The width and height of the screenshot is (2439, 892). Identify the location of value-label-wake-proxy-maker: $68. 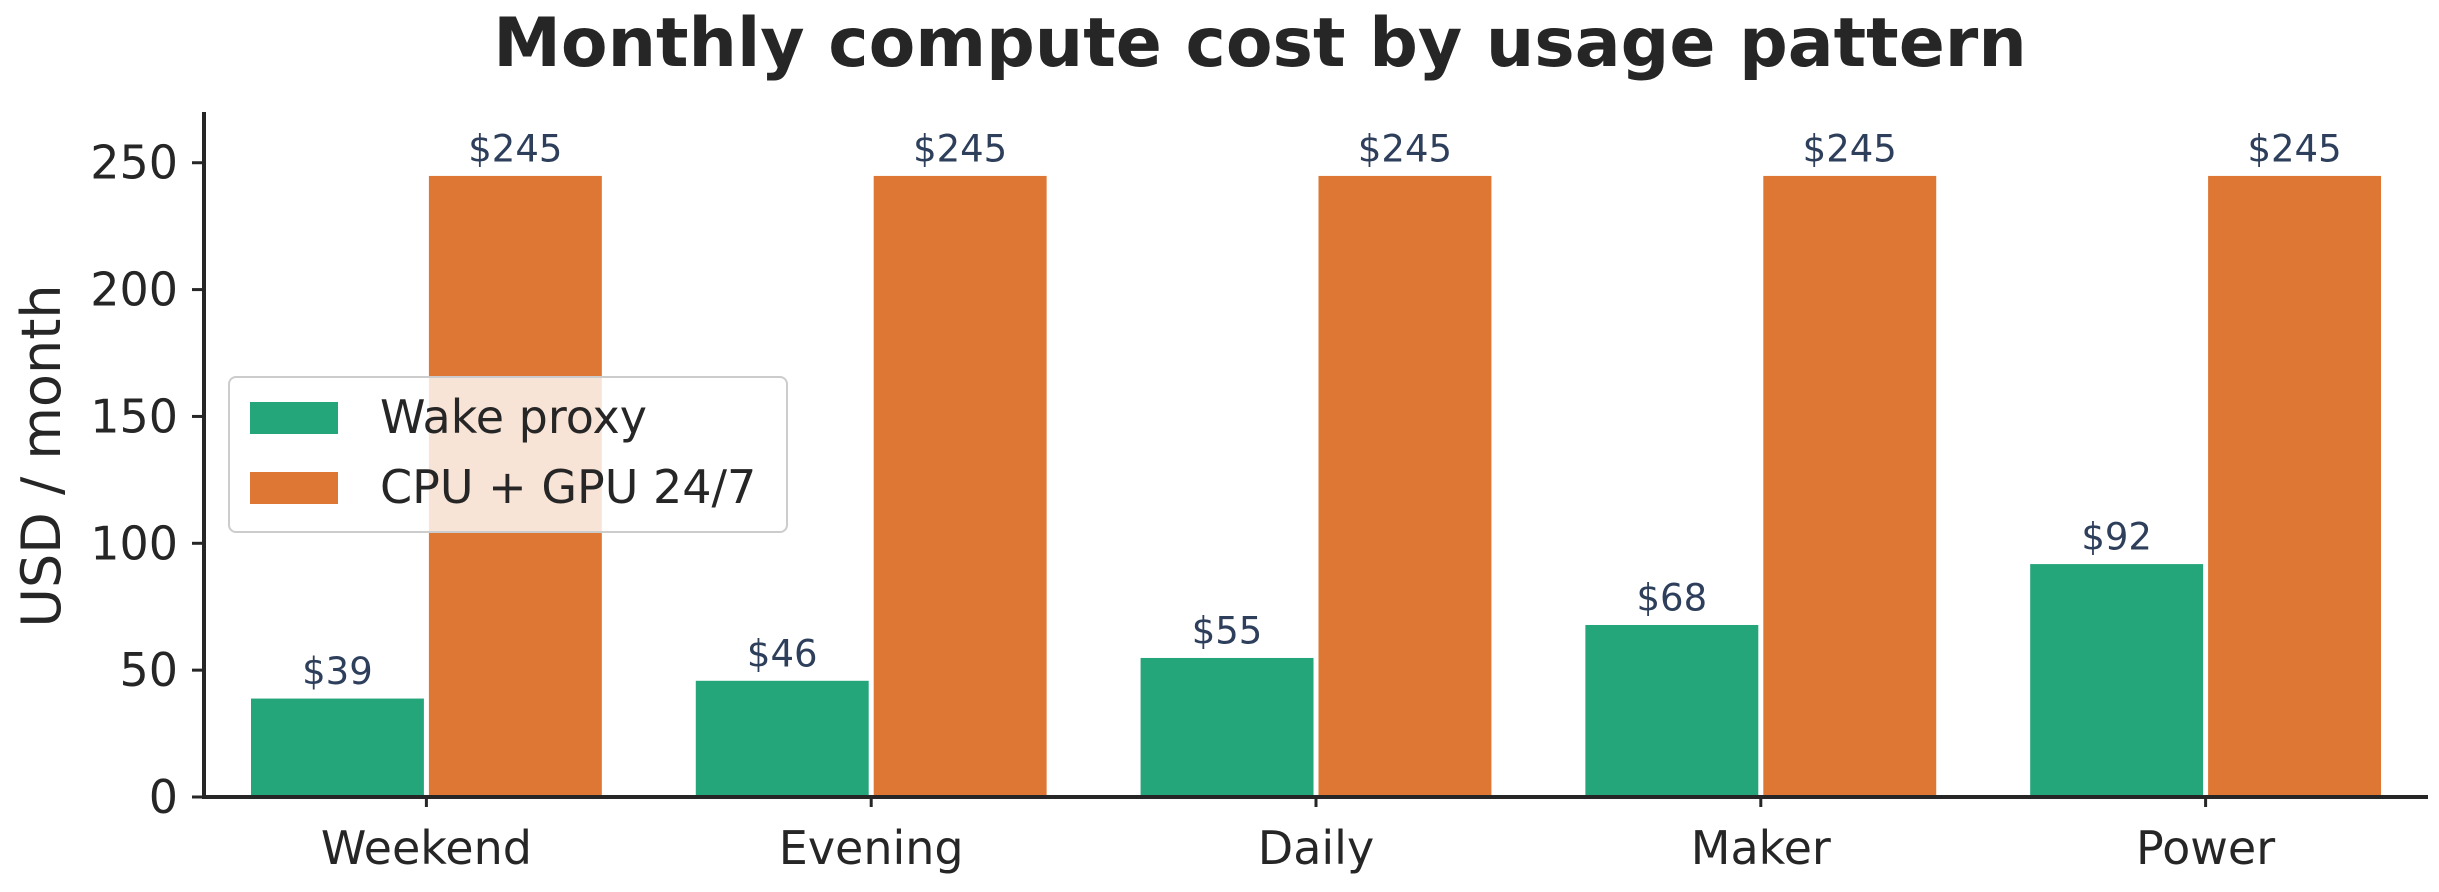
(1672, 597).